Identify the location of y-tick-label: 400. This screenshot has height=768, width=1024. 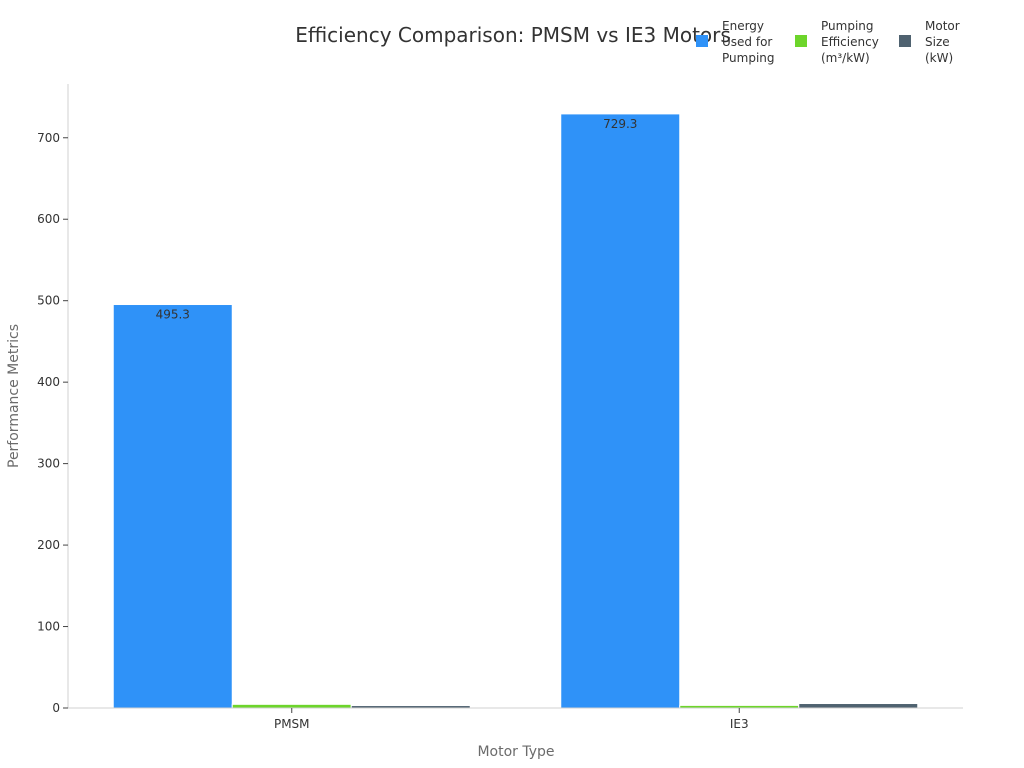
(48, 382).